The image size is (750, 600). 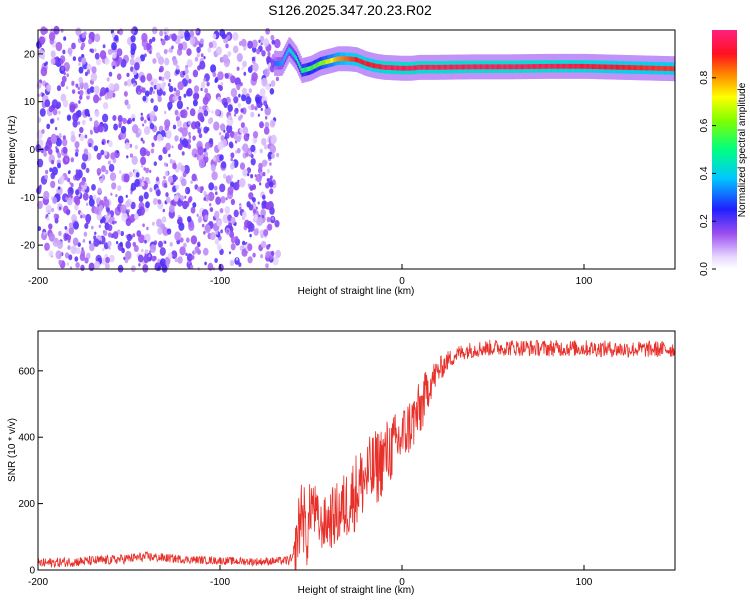 I want to click on y-tick-label: 0, so click(x=32, y=150).